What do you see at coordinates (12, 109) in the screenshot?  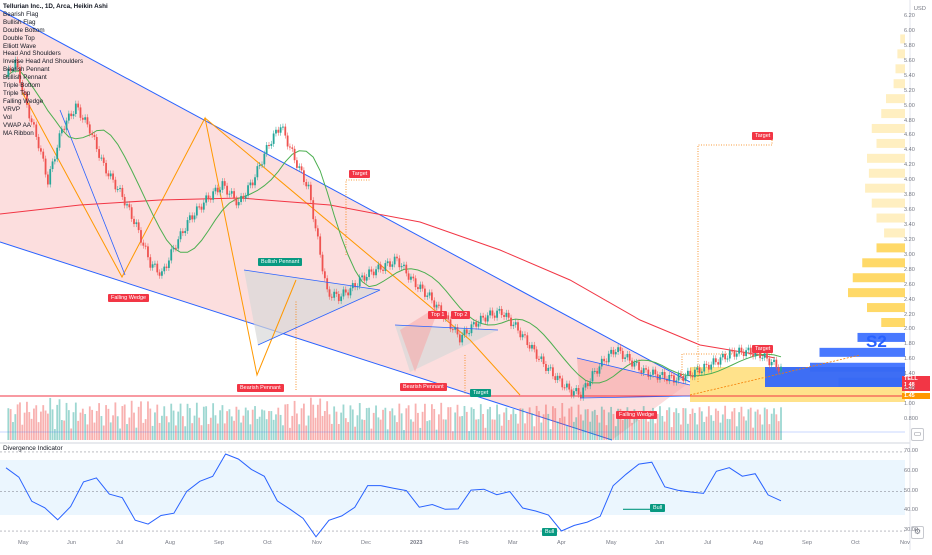 I see `legend-item: VRVP` at bounding box center [12, 109].